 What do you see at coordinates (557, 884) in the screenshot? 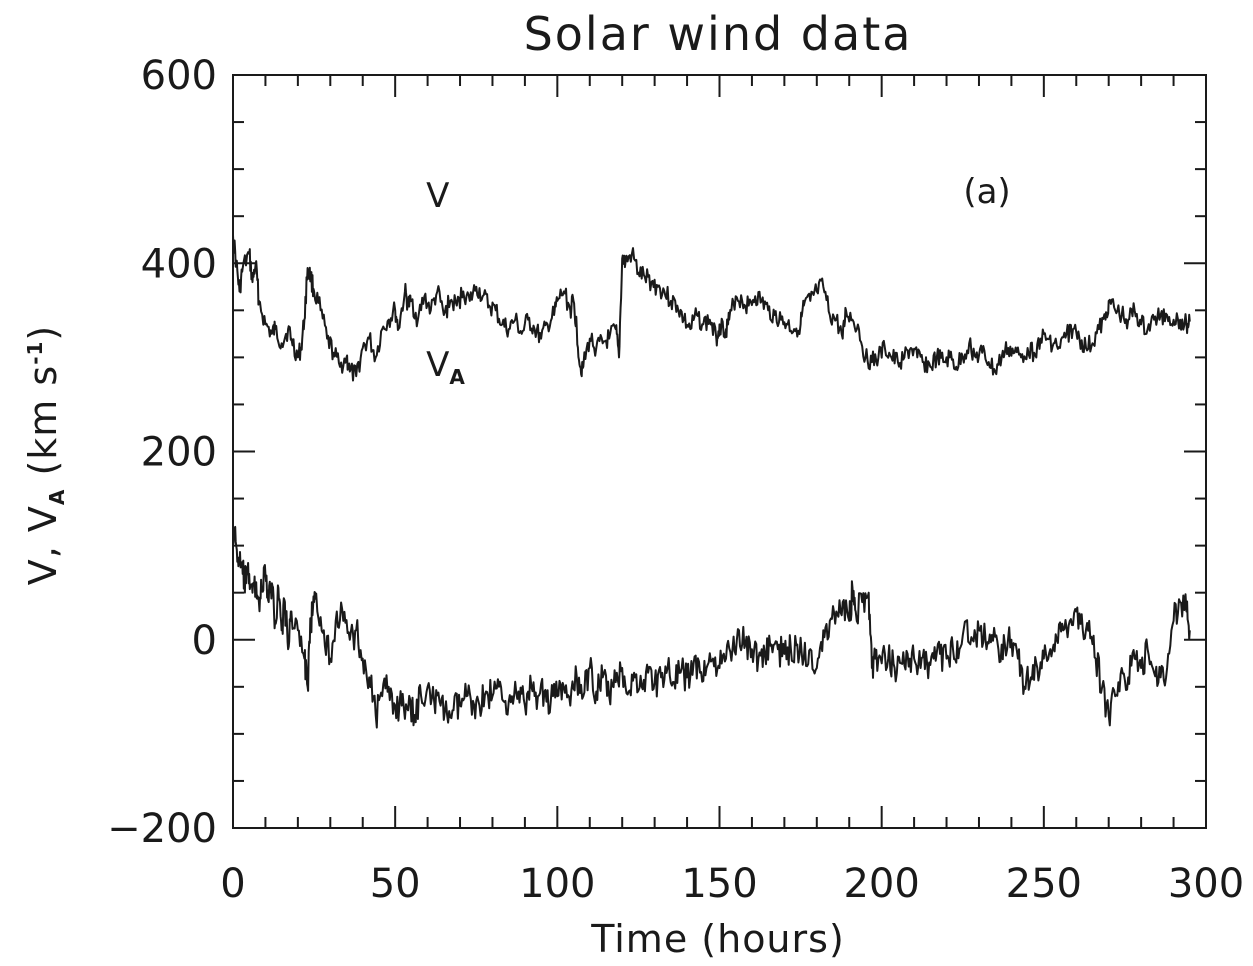
I see `x-tick-label: 100` at bounding box center [557, 884].